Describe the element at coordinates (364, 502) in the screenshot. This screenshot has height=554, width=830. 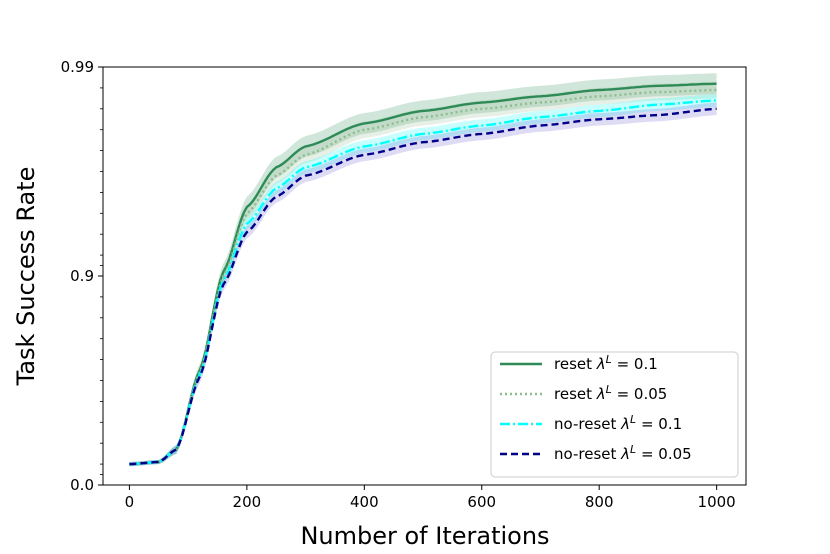
I see `x-tick-label-400: 400` at that location.